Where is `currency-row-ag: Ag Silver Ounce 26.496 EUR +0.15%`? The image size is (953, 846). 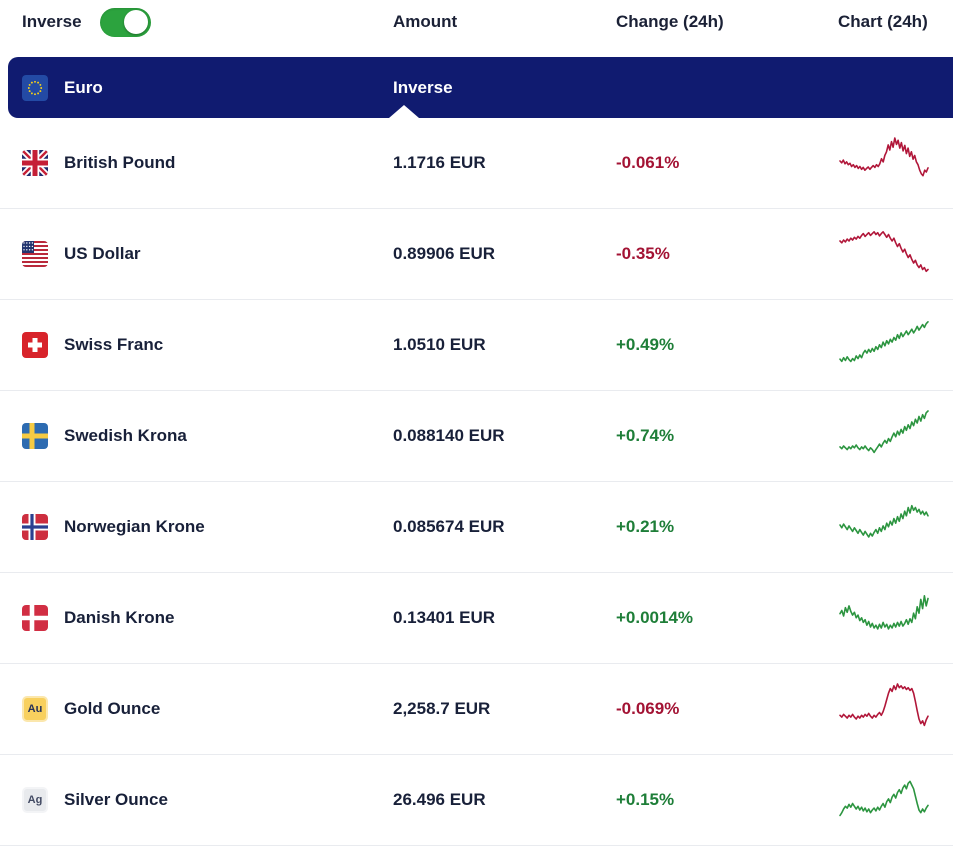
currency-row-ag: Ag Silver Ounce 26.496 EUR +0.15% is located at coordinates (476, 800).